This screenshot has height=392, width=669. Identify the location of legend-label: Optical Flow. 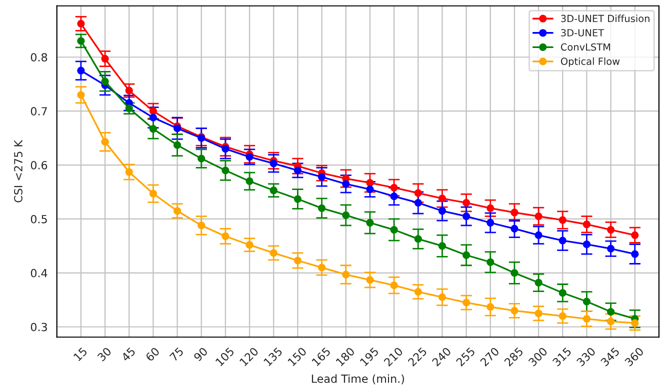
(590, 62).